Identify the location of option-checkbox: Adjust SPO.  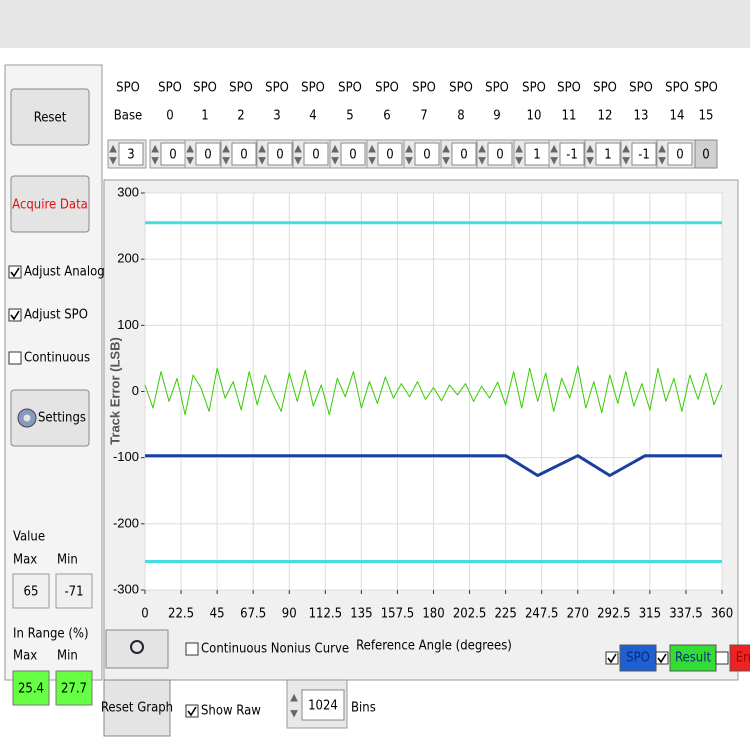
(48, 315).